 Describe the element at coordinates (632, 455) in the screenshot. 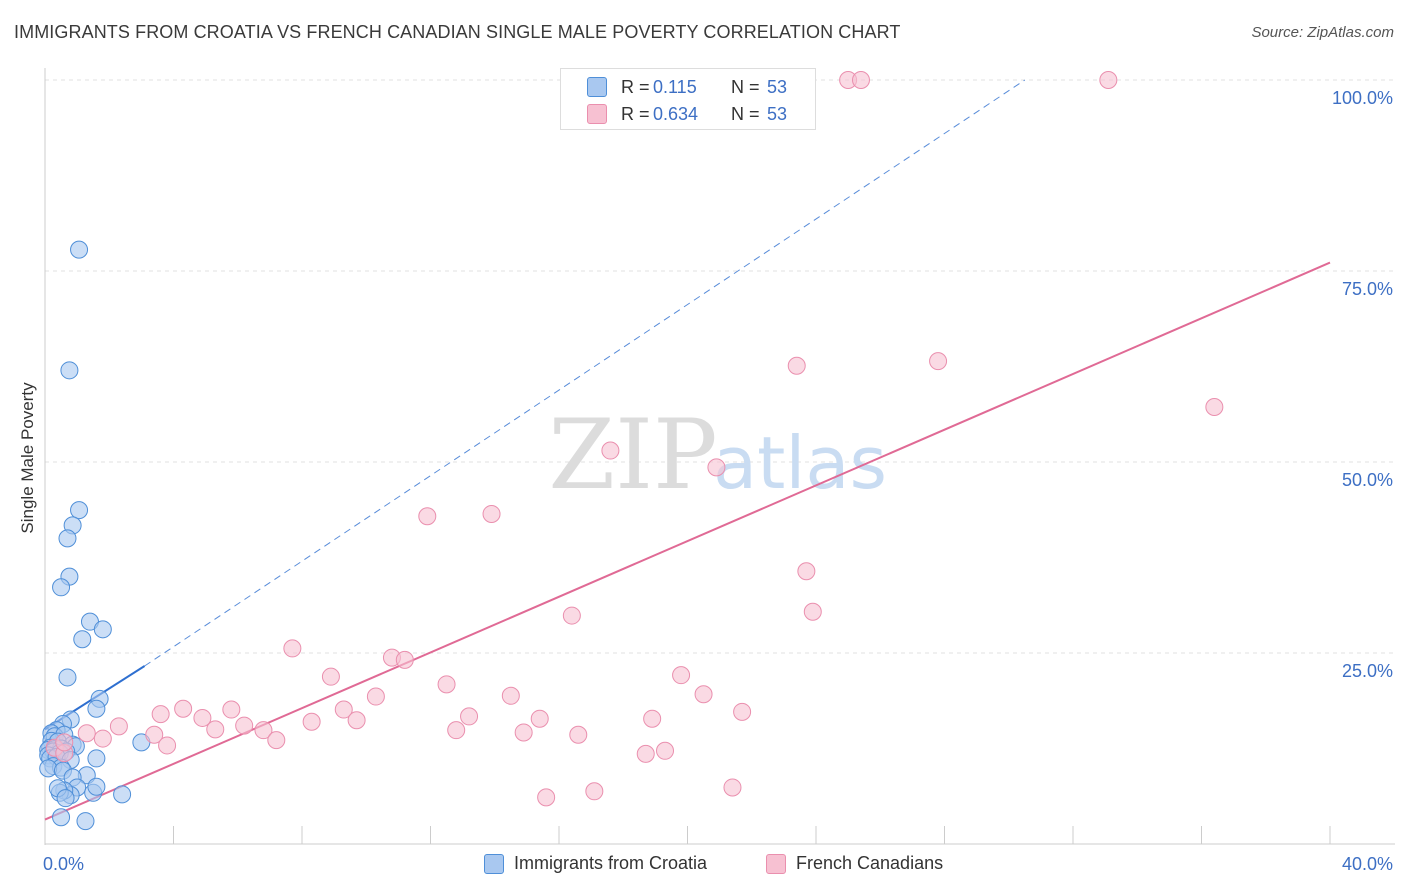

I see `watermark-zip: ZIP` at that location.